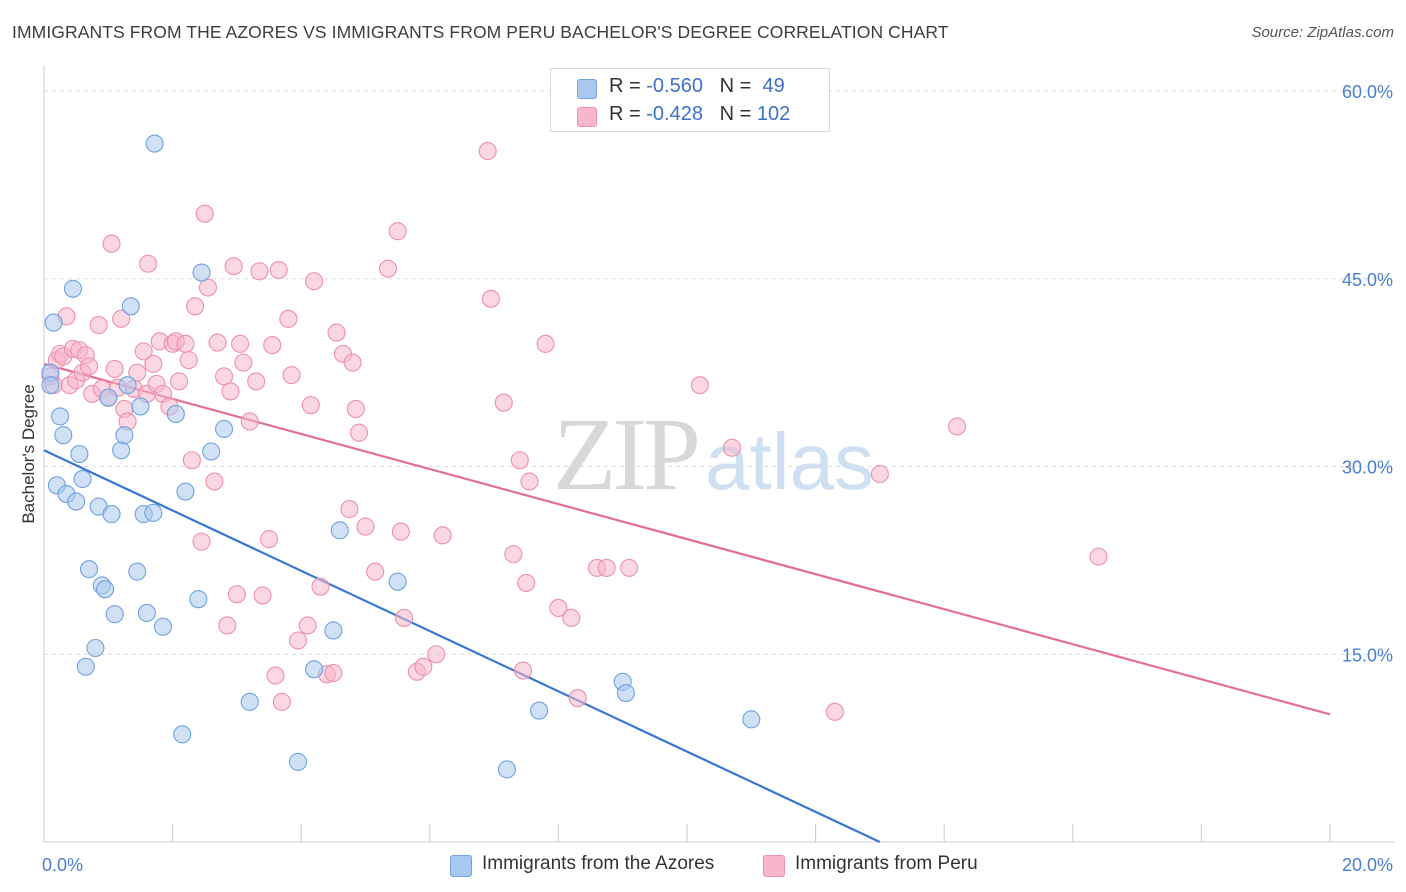 The width and height of the screenshot is (1406, 892). Describe the element at coordinates (1367, 92) in the screenshot. I see `y-tick-label: 60.0%` at that location.